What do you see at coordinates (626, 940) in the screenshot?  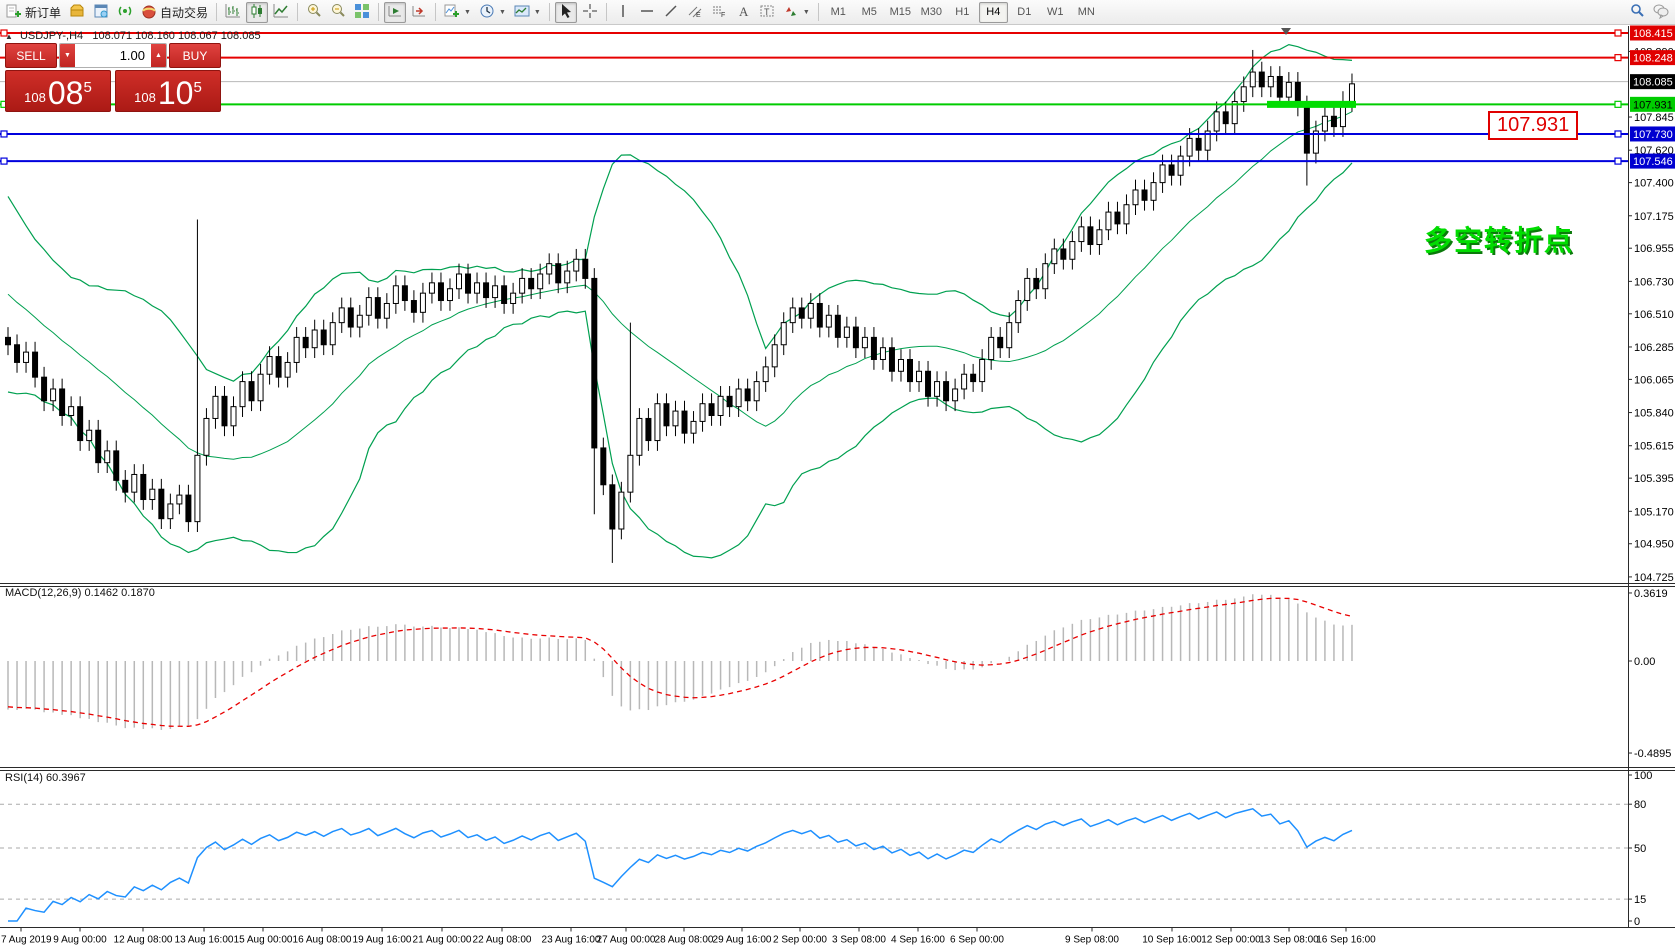 I see `time-axis-label: 27 Aug 00:00` at bounding box center [626, 940].